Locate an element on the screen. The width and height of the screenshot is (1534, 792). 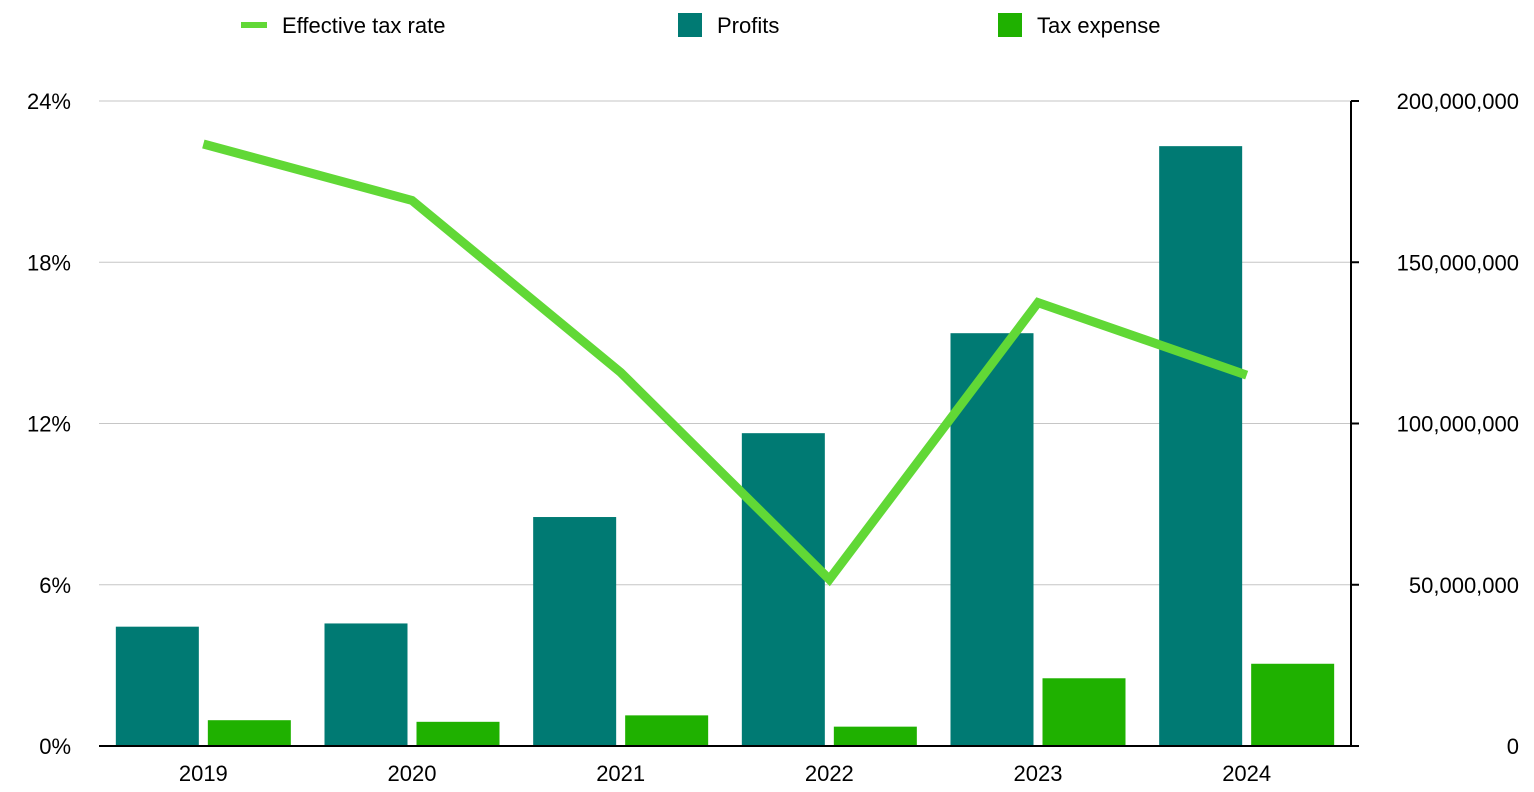
bar-profits-2020 is located at coordinates (366, 684).